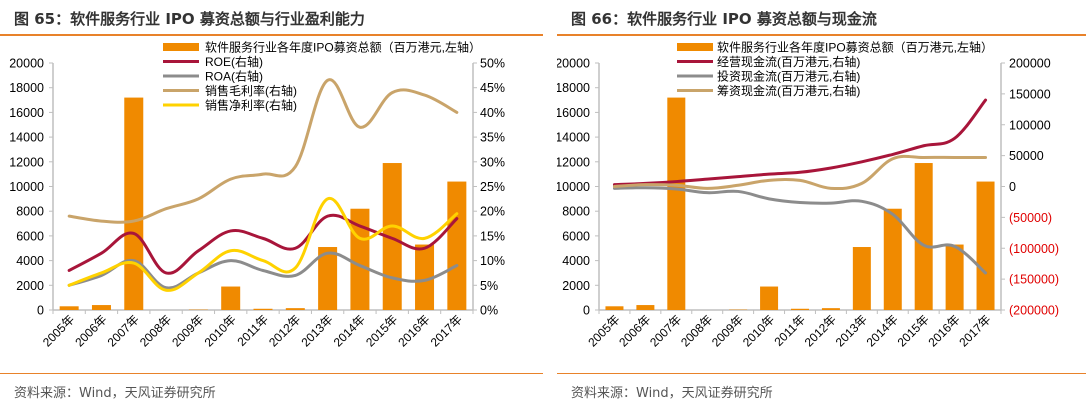 Image resolution: width=1086 pixels, height=410 pixels. What do you see at coordinates (1030, 64) in the screenshot?
I see `right-axis-tick-label: 200000` at bounding box center [1030, 64].